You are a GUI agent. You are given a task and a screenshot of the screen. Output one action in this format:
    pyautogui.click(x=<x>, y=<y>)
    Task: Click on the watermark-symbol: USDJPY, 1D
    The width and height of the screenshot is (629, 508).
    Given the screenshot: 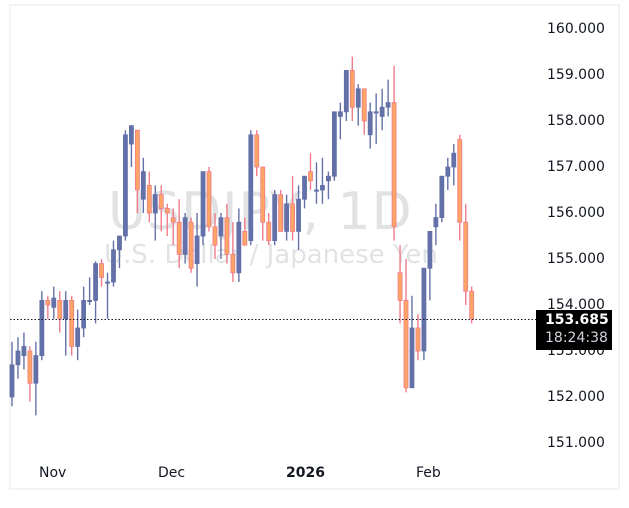 What is the action you would take?
    pyautogui.click(x=260, y=212)
    